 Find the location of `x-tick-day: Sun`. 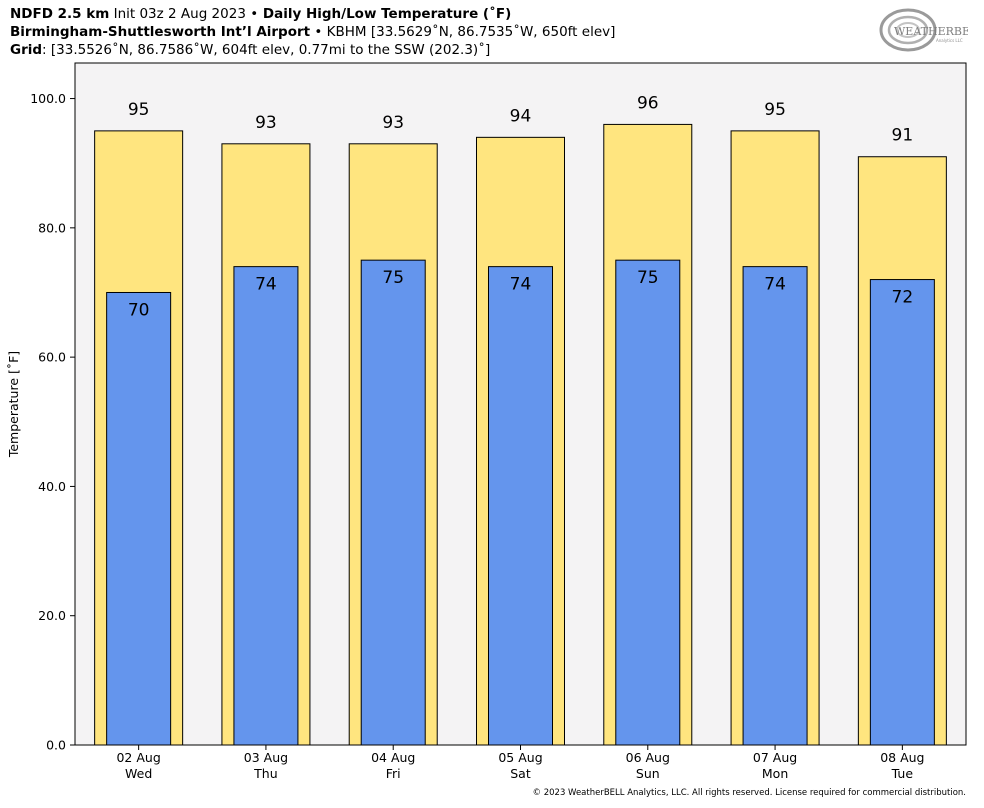

x-tick-day: Sun is located at coordinates (648, 773).